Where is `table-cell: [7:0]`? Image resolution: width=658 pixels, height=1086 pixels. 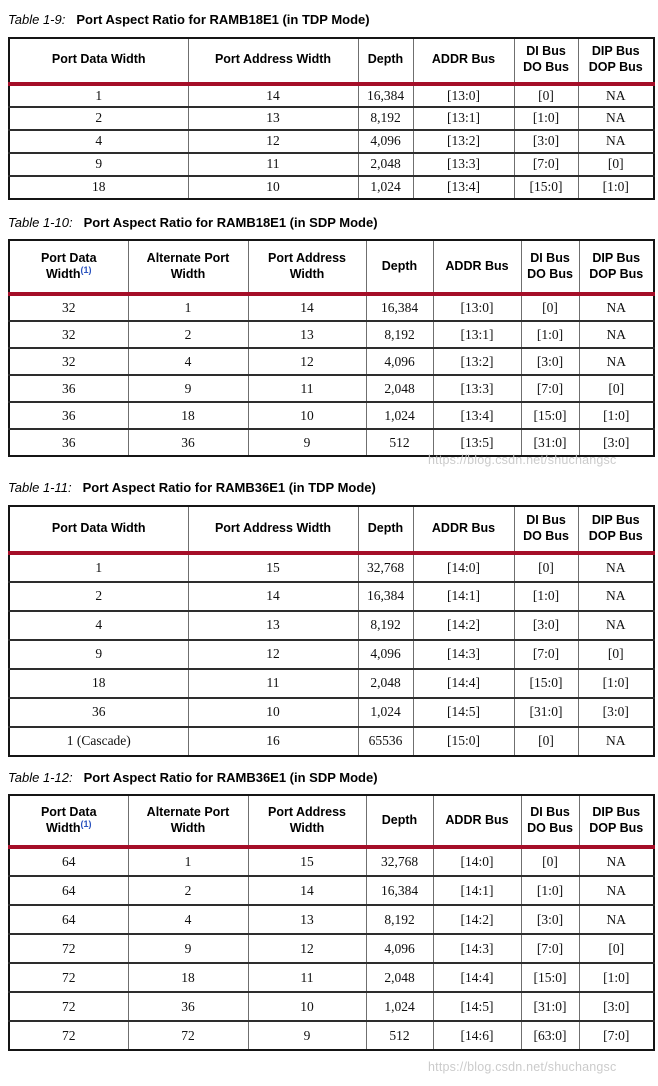
table-cell: [7:0] is located at coordinates (546, 654).